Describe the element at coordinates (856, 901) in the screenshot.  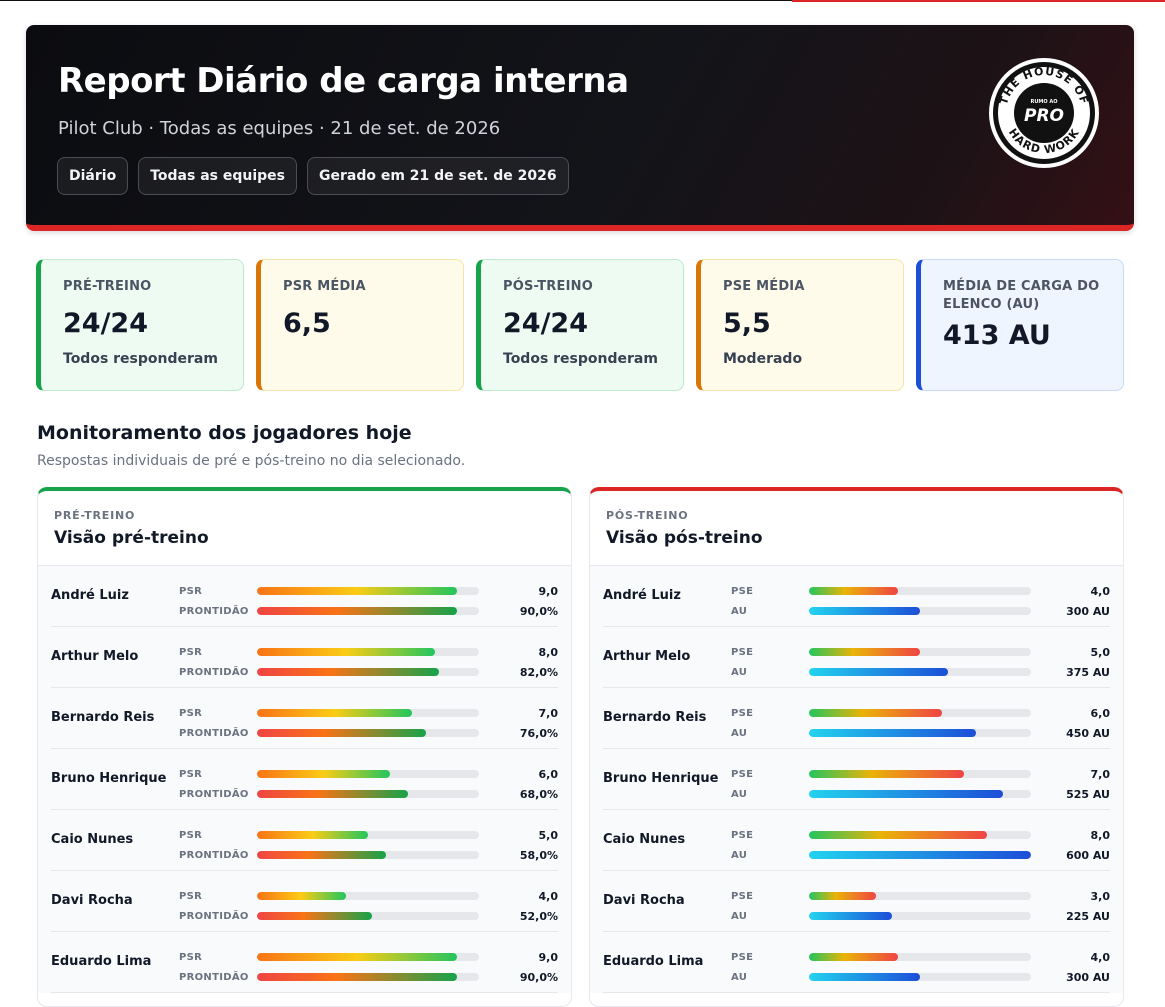
I see `player-row: Davi Rocha PSE 3,0 AU 225 AU` at that location.